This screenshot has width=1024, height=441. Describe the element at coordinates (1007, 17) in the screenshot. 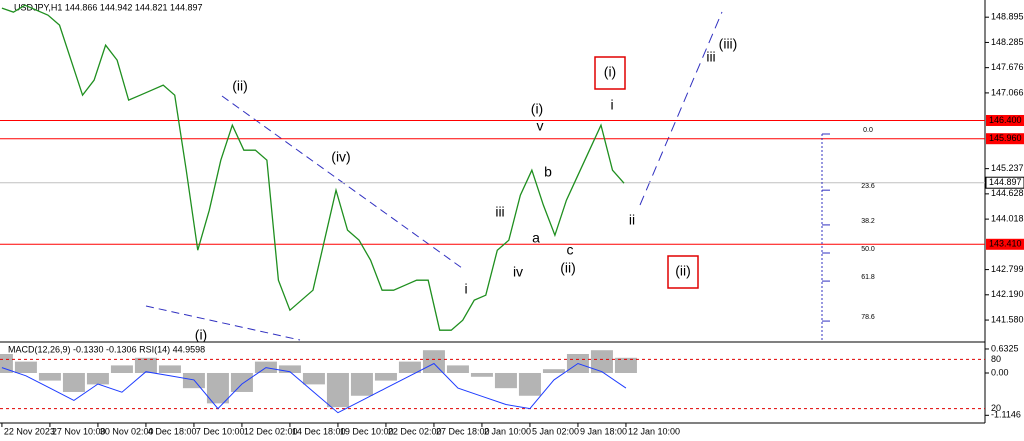

I see `y-tick-label: 148.895` at that location.